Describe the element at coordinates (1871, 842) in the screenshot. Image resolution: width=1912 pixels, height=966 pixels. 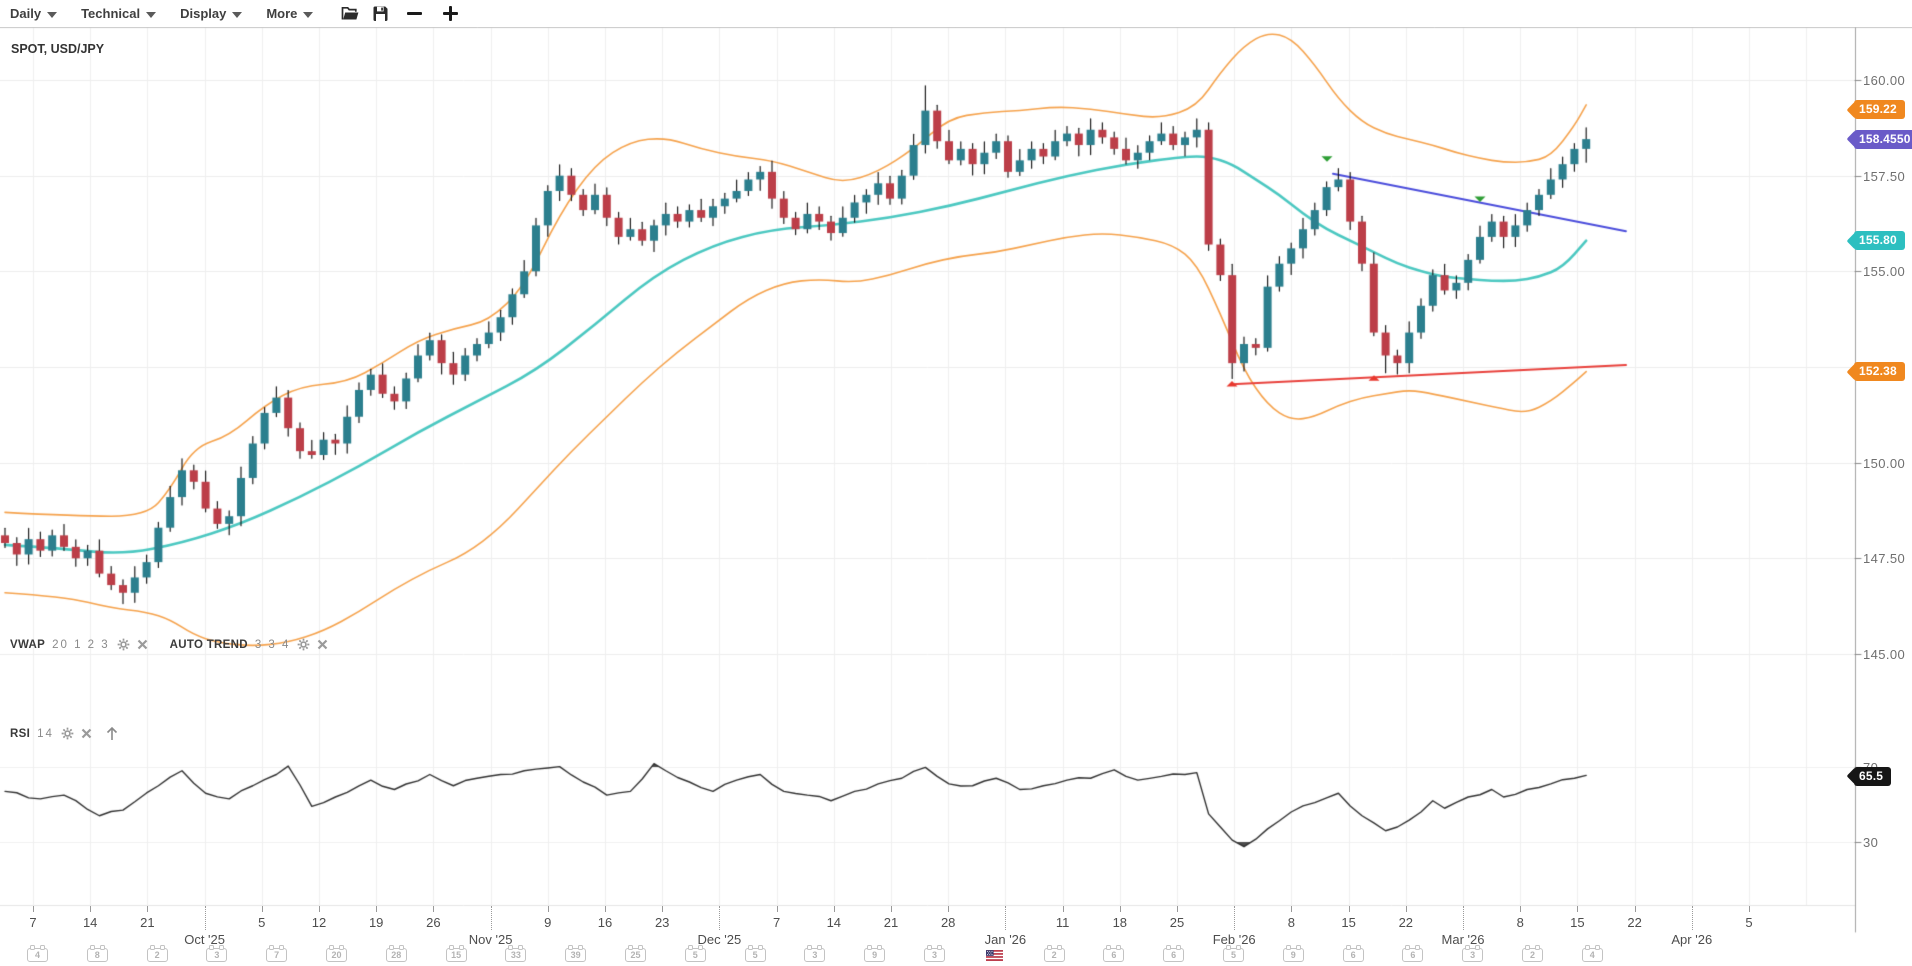
I see `rsi-axis-tick: 30` at that location.